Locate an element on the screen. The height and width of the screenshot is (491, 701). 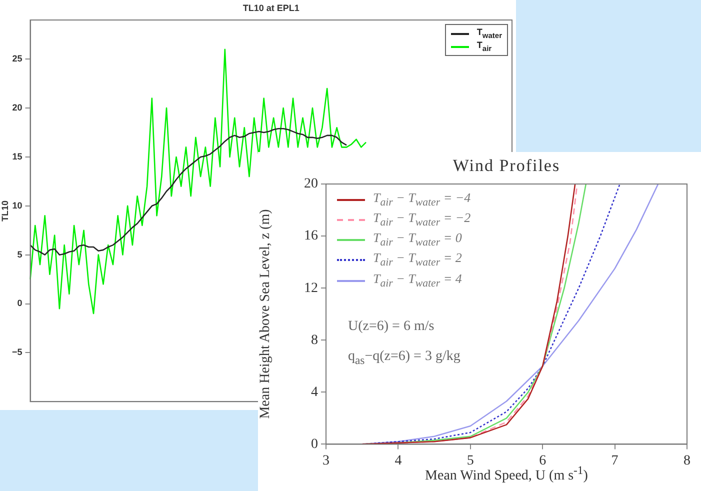
y-axis-title: Mean Height Above Sea Level, z (m) is located at coordinates (266, 314).